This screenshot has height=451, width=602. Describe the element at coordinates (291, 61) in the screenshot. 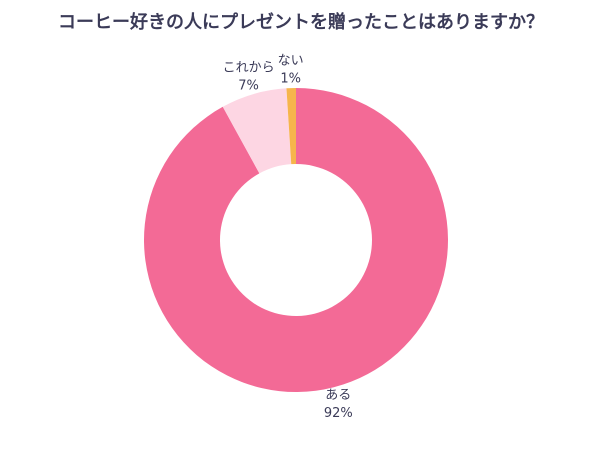

I see `slice-label: ない` at that location.